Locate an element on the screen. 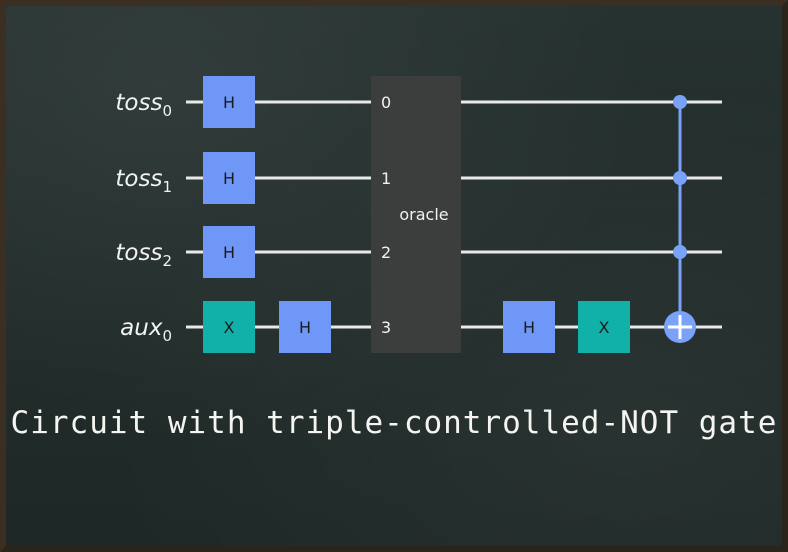  qubit-label-toss0: toss0 is located at coordinates (143, 105).